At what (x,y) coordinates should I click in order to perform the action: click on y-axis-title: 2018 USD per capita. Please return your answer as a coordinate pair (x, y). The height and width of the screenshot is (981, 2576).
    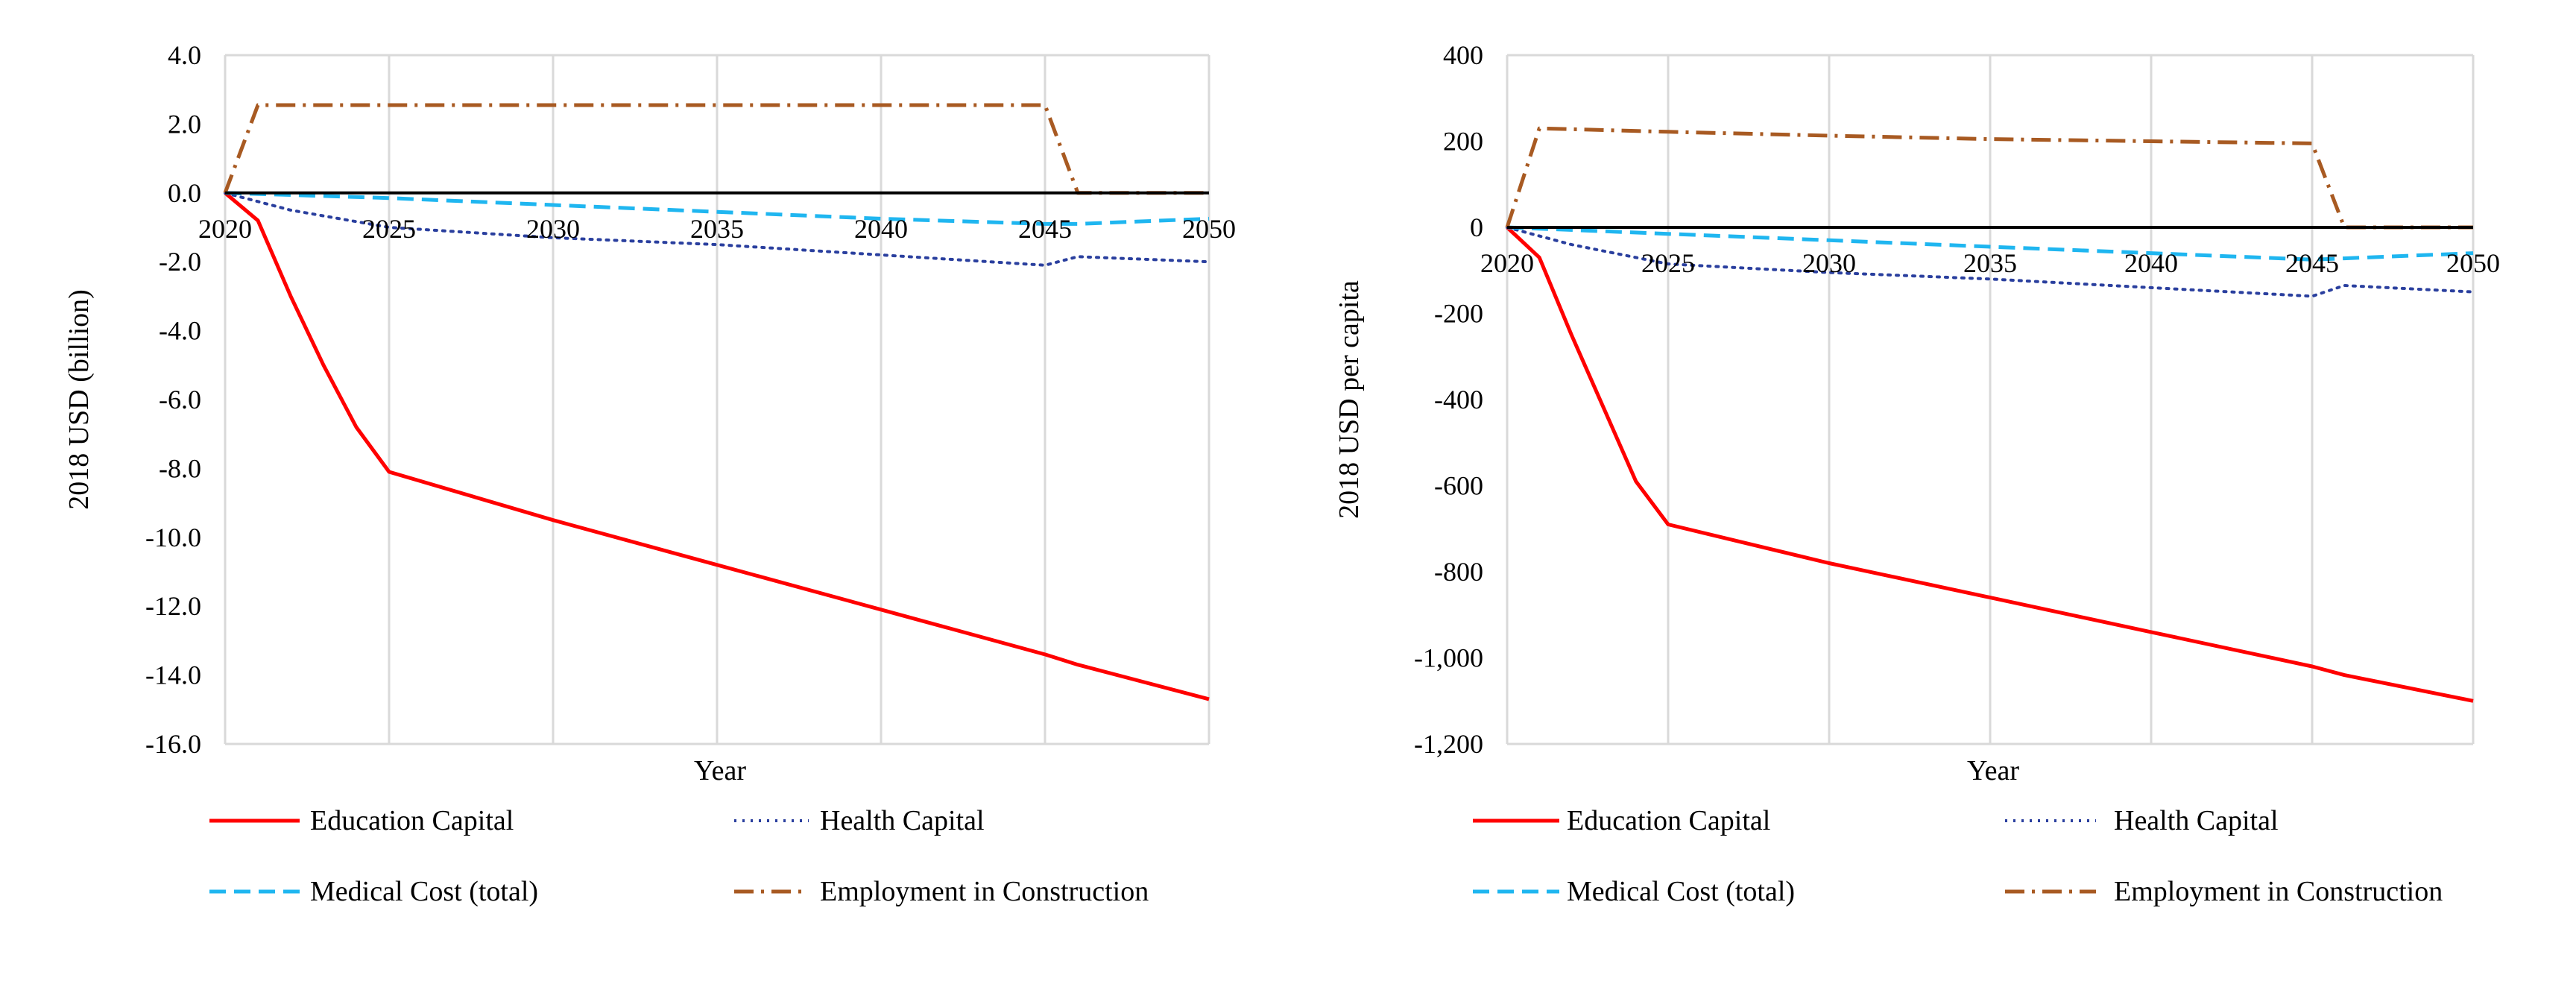
    Looking at the image, I should click on (1349, 400).